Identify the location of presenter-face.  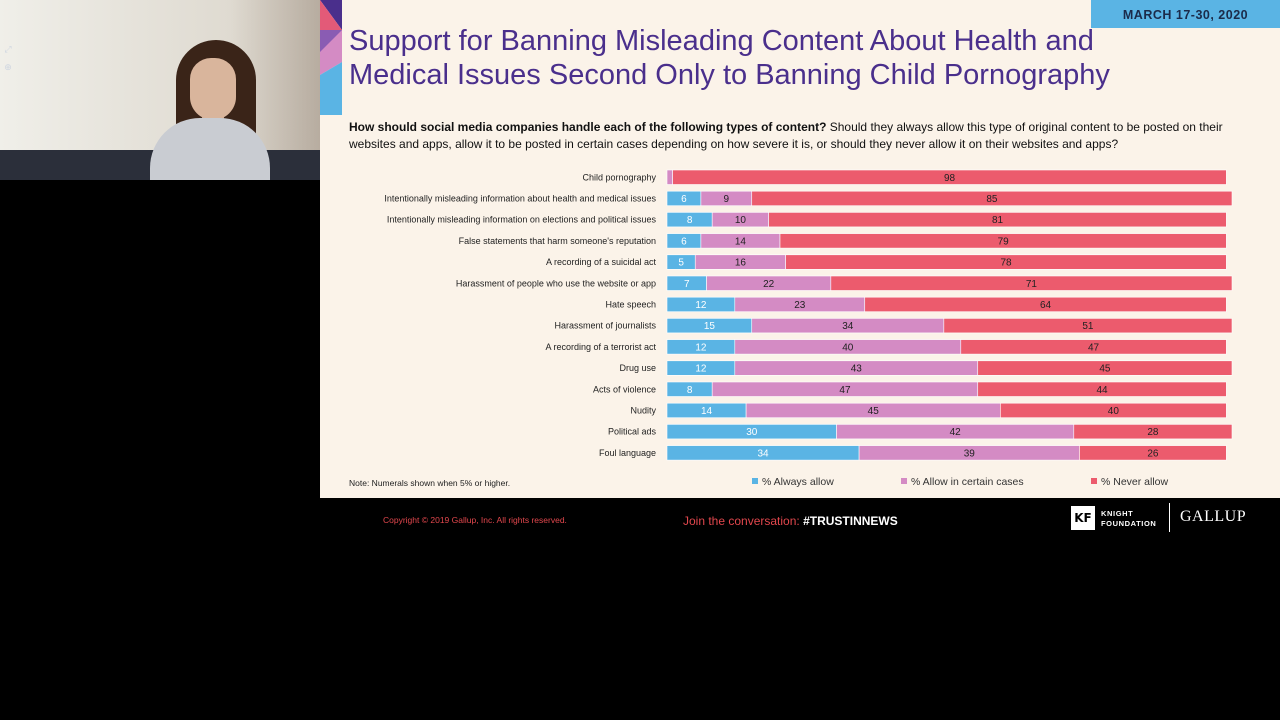
(213, 89).